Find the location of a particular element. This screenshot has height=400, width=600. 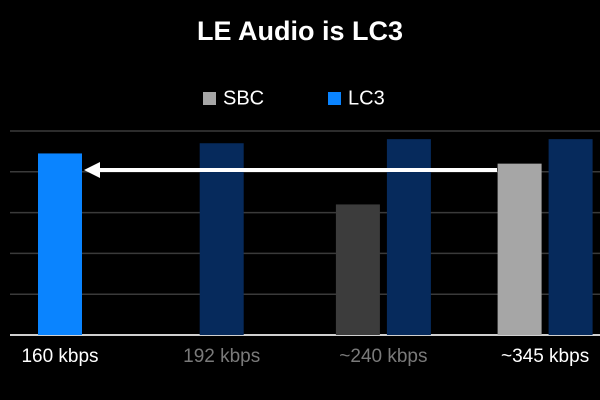

x-tick-label: ~345 kbps is located at coordinates (545, 356).